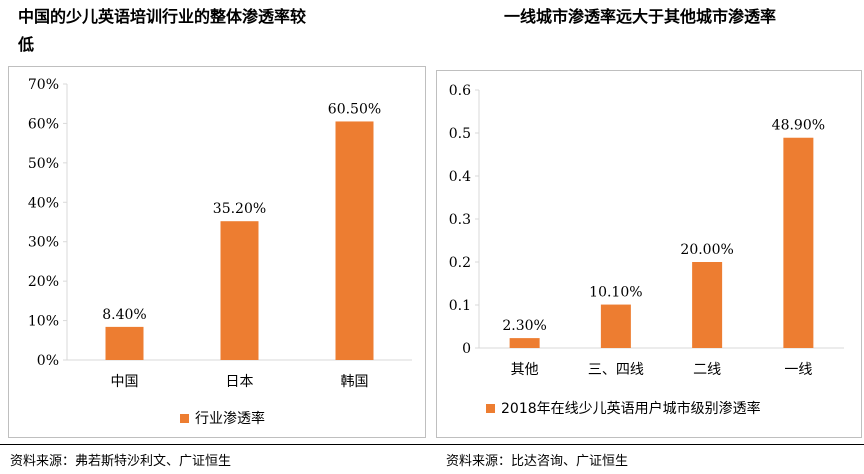 The image size is (864, 474). I want to click on left-data-label: 60.50%, so click(354, 109).